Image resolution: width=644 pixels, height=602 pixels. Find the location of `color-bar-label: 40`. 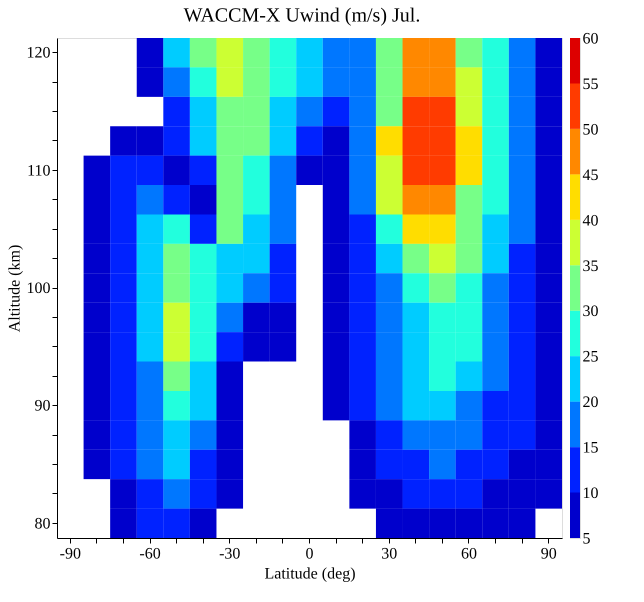

color-bar-label: 40 is located at coordinates (590, 221).